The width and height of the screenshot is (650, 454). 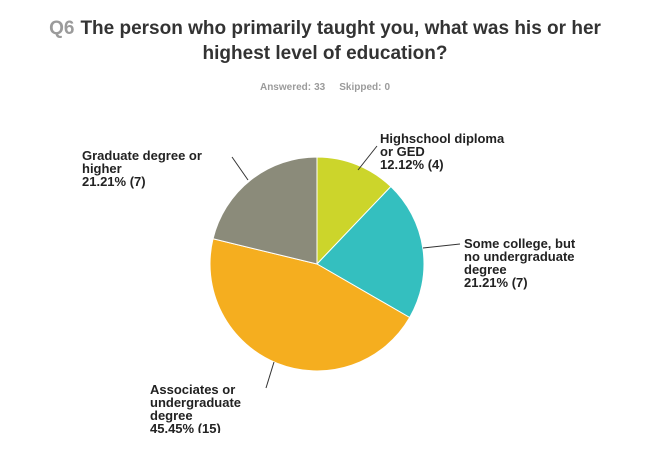 What do you see at coordinates (519, 256) in the screenshot?
I see `slice-label-line-2: no undergraduate` at bounding box center [519, 256].